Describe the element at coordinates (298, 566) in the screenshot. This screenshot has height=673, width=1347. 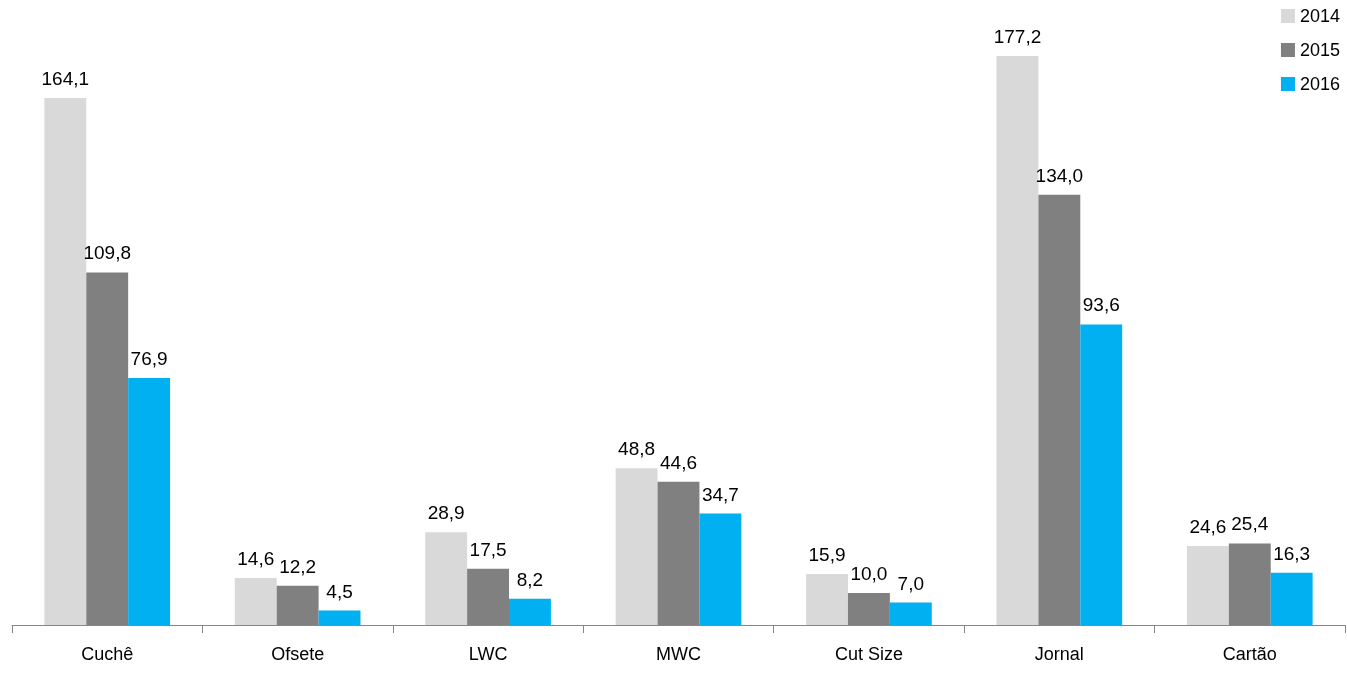
I see `data-label: 12,2` at that location.